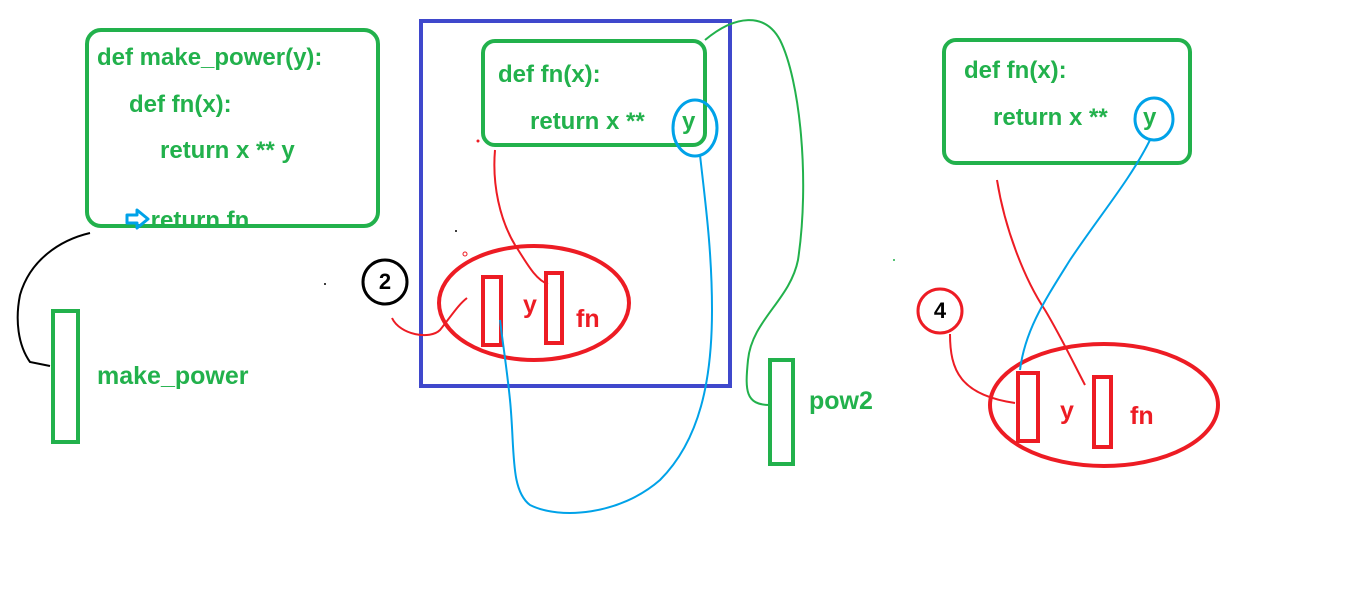  What do you see at coordinates (492, 311) in the screenshot?
I see `frame-1-y-slot` at bounding box center [492, 311].